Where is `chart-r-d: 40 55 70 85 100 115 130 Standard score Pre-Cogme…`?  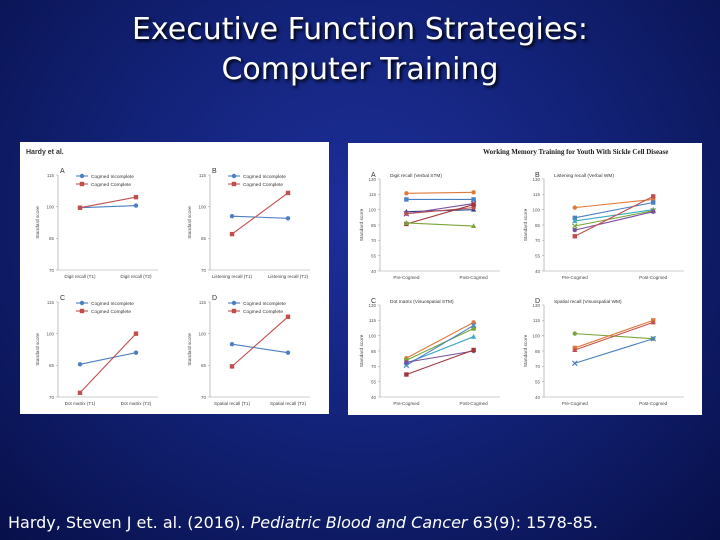
chart-r-d: 40 55 70 85 100 115 130 Standard score Pre-Cogme… is located at coordinates (603, 352).